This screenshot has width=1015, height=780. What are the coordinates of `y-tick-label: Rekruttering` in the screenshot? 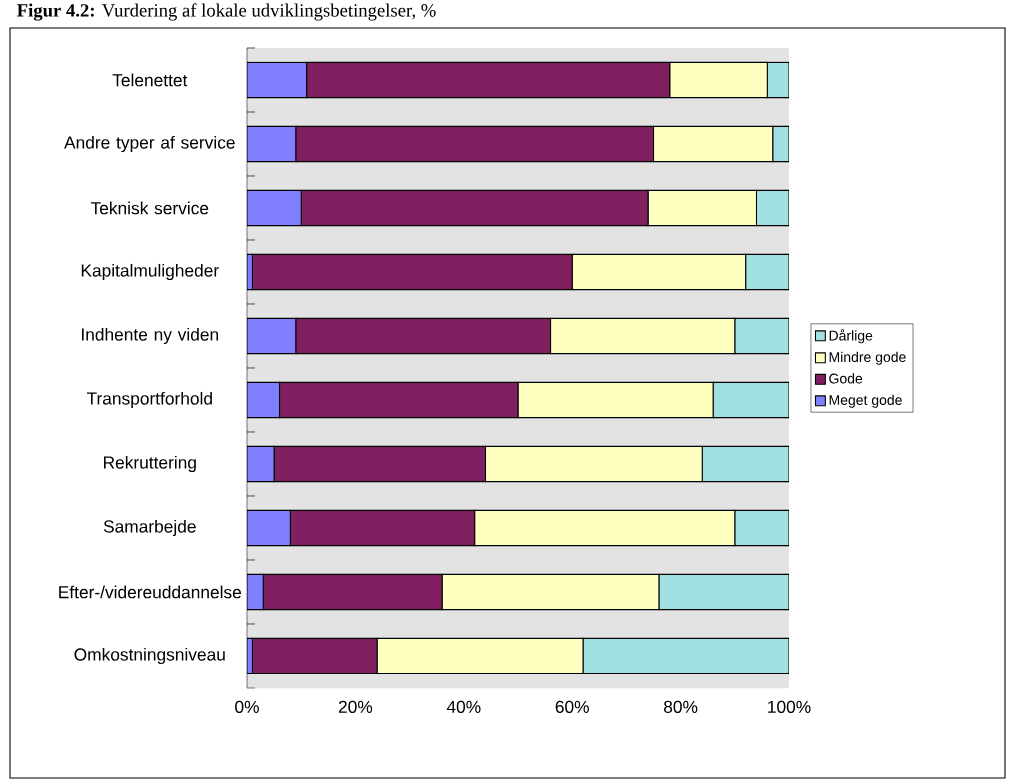 It's located at (150, 464).